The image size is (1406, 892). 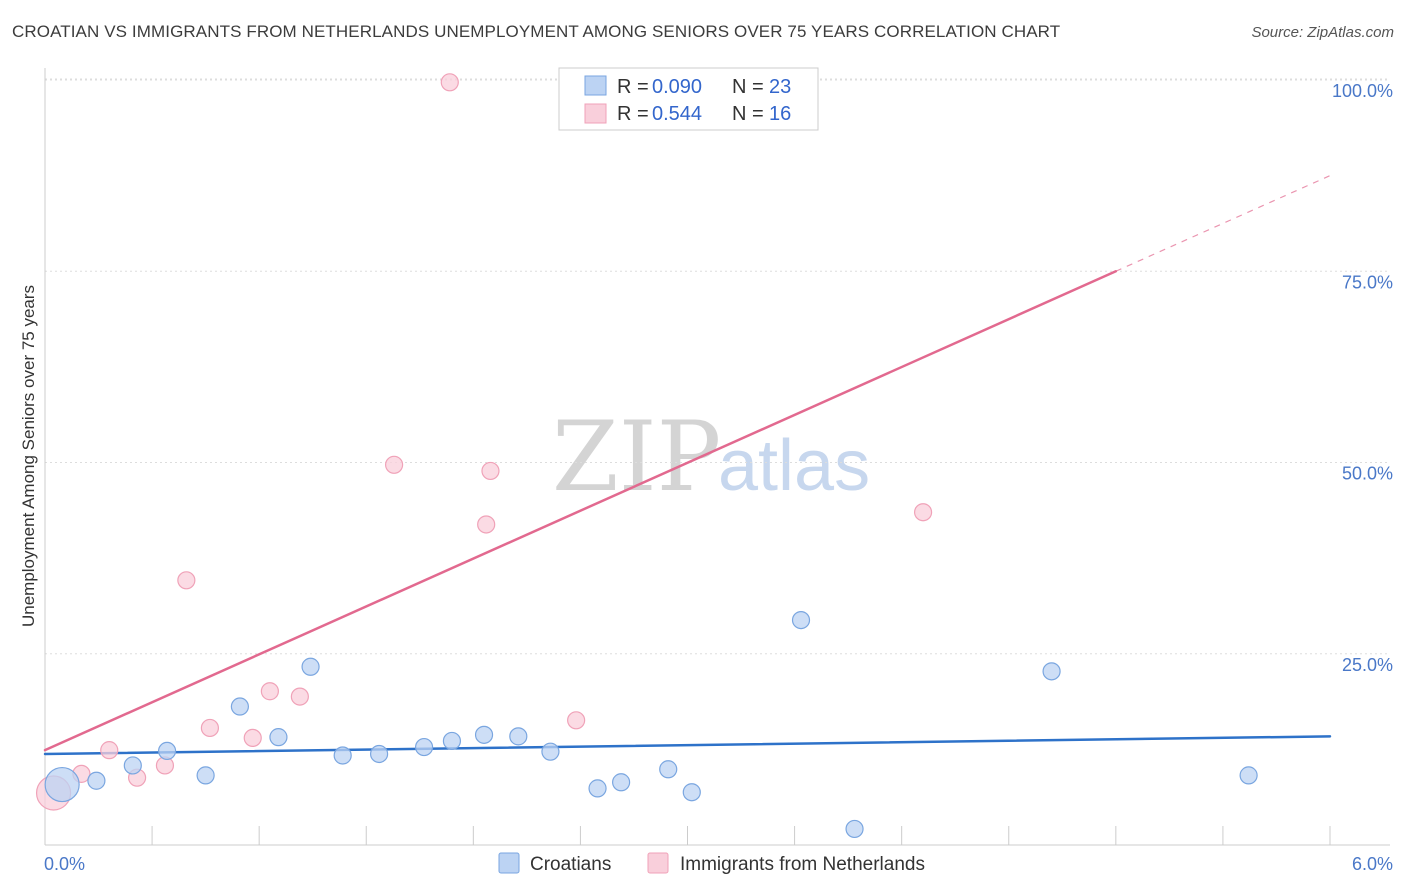 I want to click on y-tick-label-25: 25.0%, so click(x=1367, y=665).